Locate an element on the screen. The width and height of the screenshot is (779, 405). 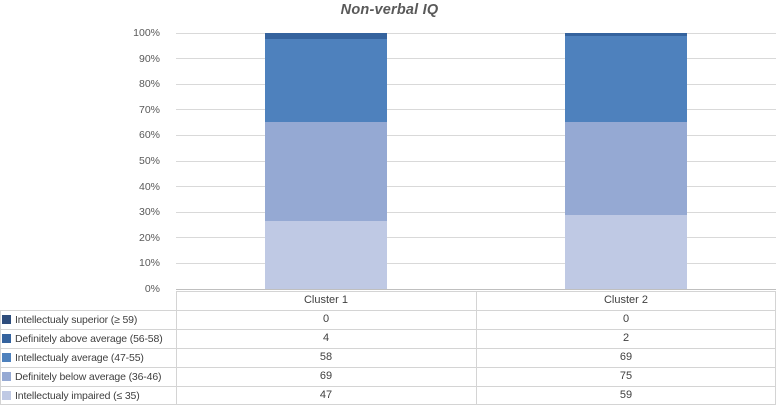
y-tick-label: 60% is located at coordinates (149, 135).